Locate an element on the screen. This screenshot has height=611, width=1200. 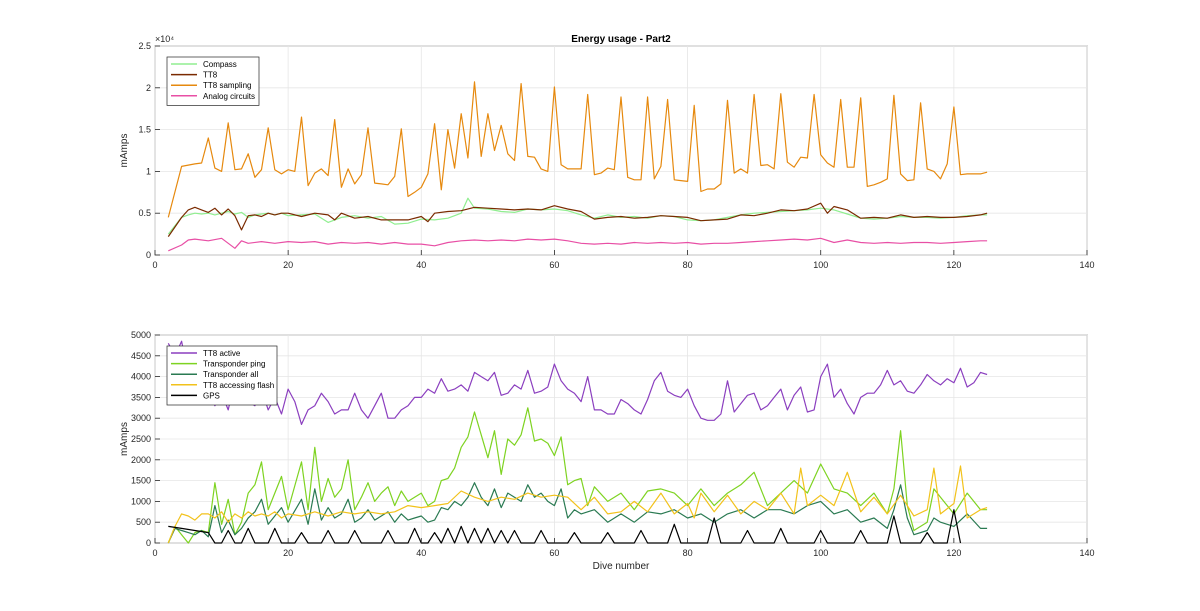
legend-box is located at coordinates (213, 81).